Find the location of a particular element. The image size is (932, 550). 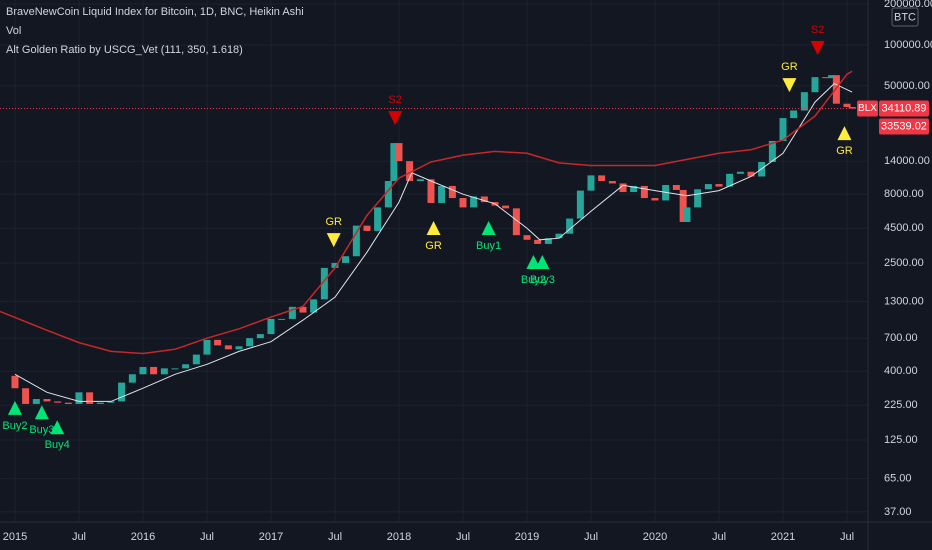

y-tick-label: 4500.00 is located at coordinates (904, 228).